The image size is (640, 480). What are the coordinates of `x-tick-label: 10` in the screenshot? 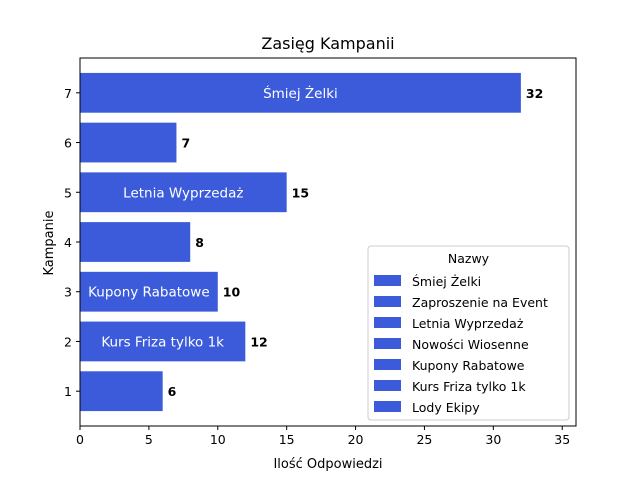 It's located at (218, 439).